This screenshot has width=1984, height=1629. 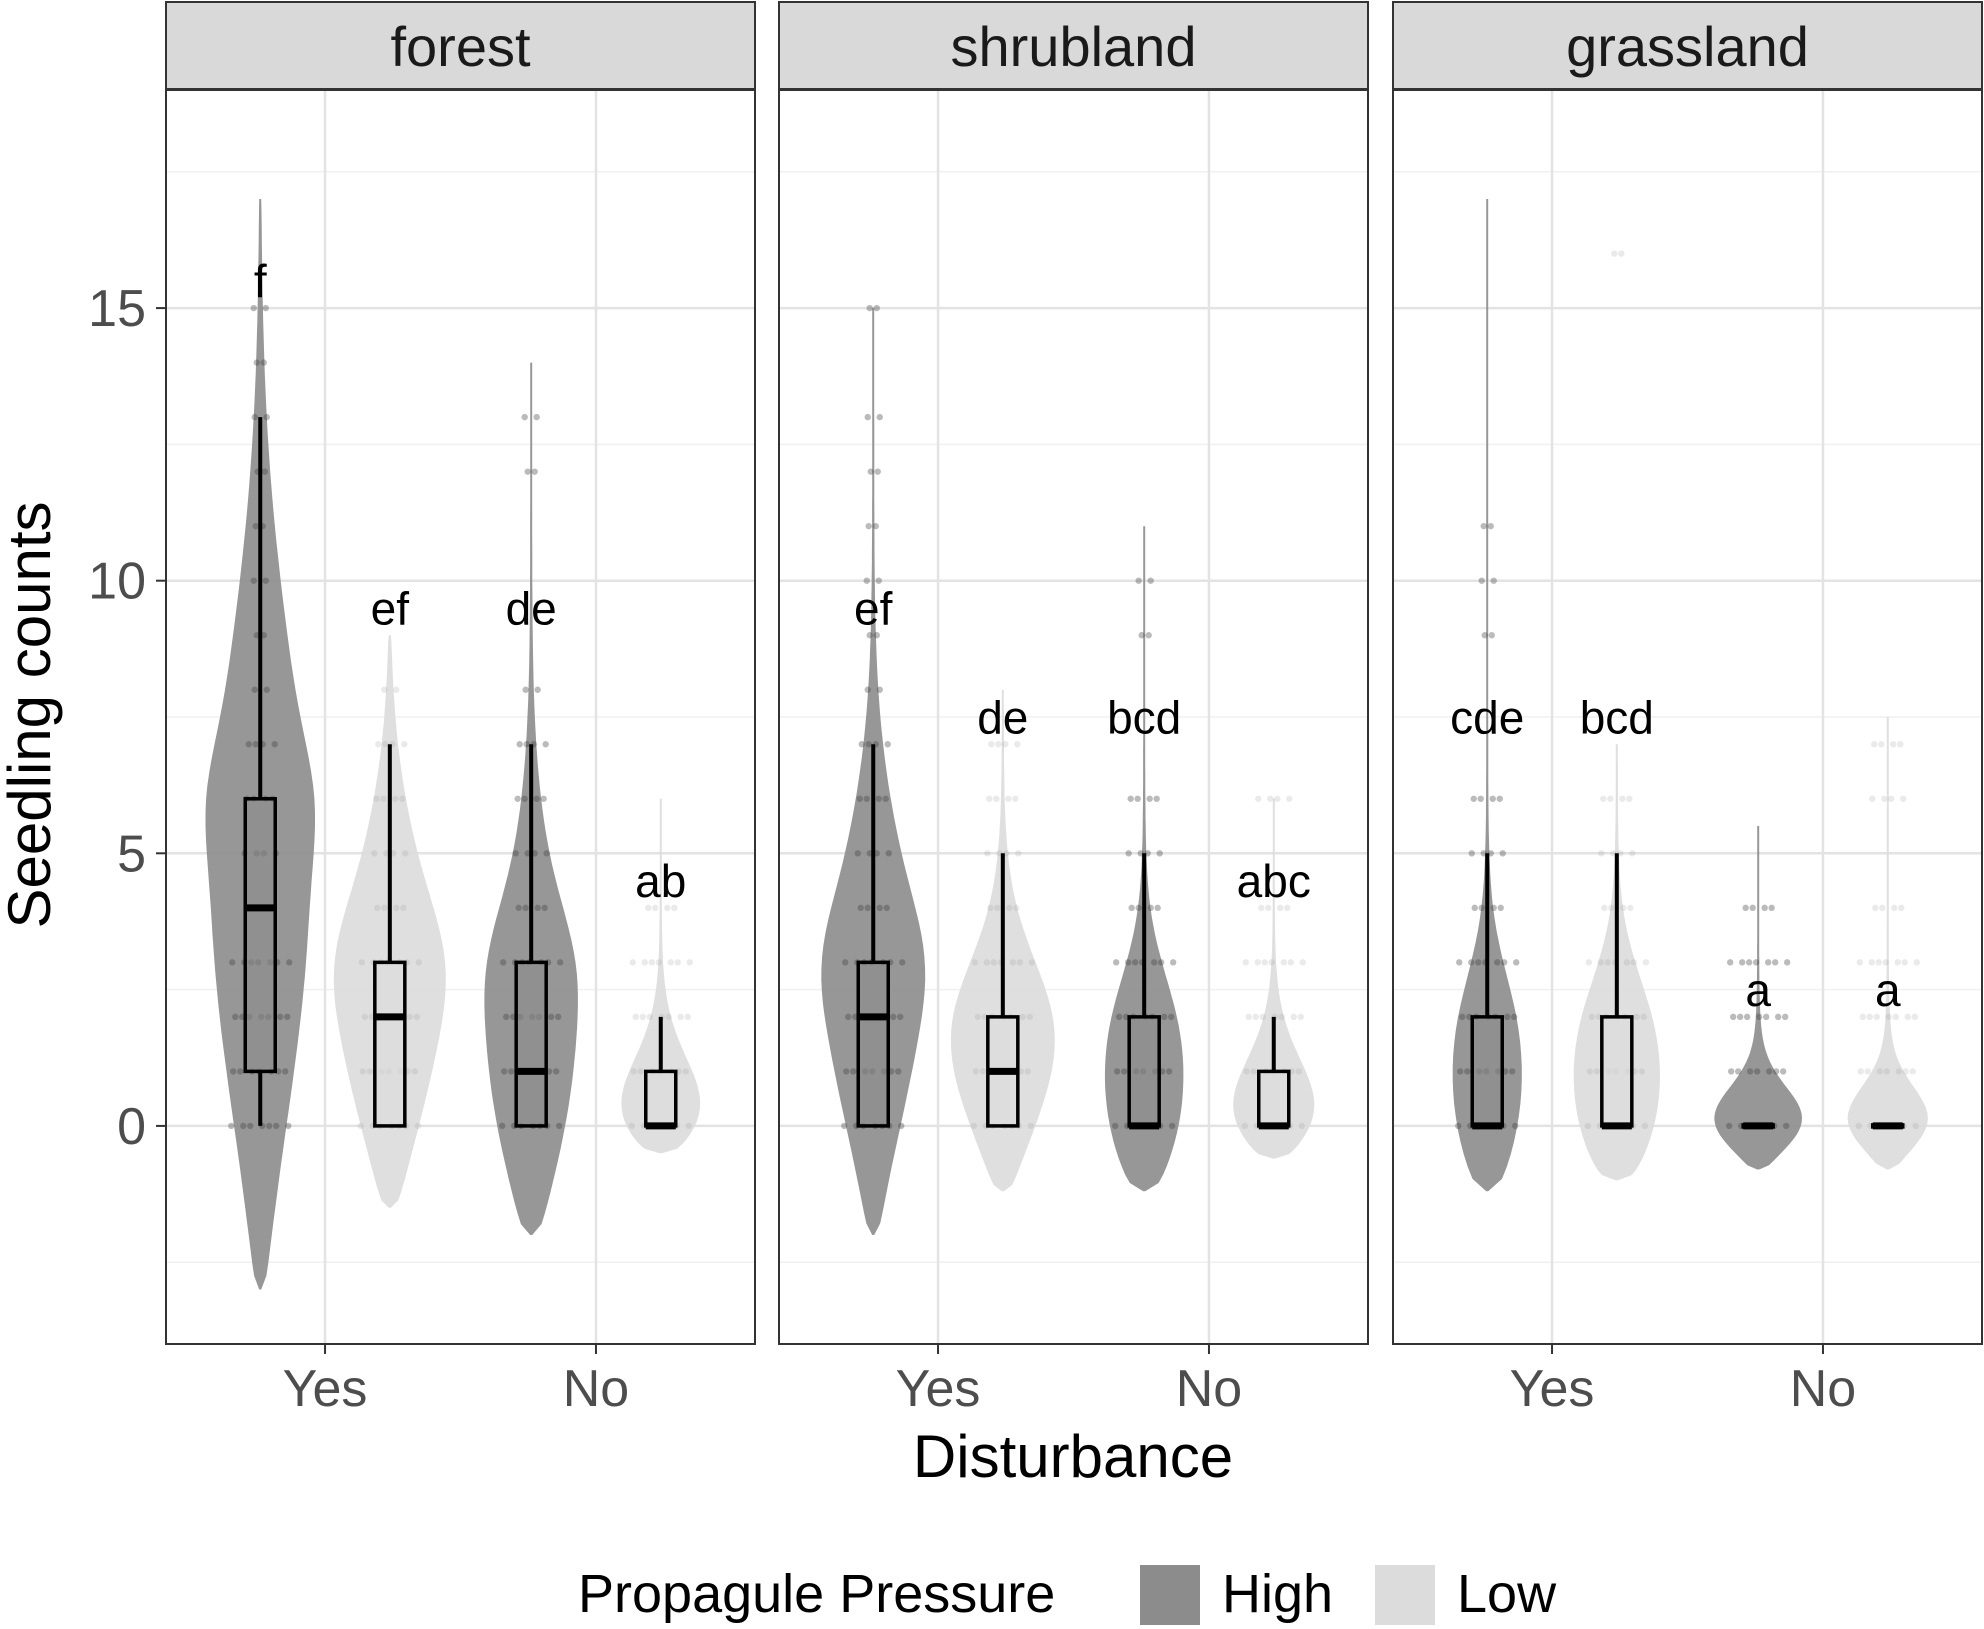 I want to click on x-axis-title: Disturbance, so click(x=1073, y=1456).